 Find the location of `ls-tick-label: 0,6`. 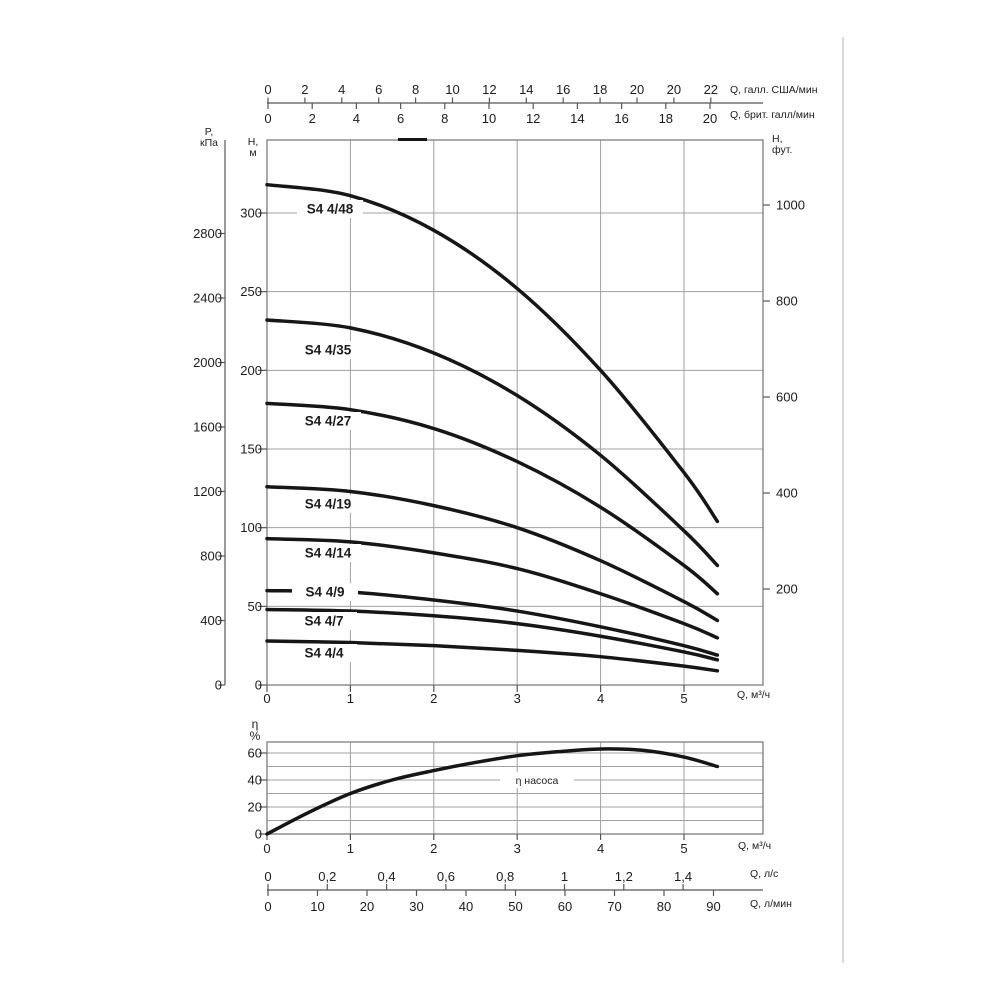

ls-tick-label: 0,6 is located at coordinates (446, 876).